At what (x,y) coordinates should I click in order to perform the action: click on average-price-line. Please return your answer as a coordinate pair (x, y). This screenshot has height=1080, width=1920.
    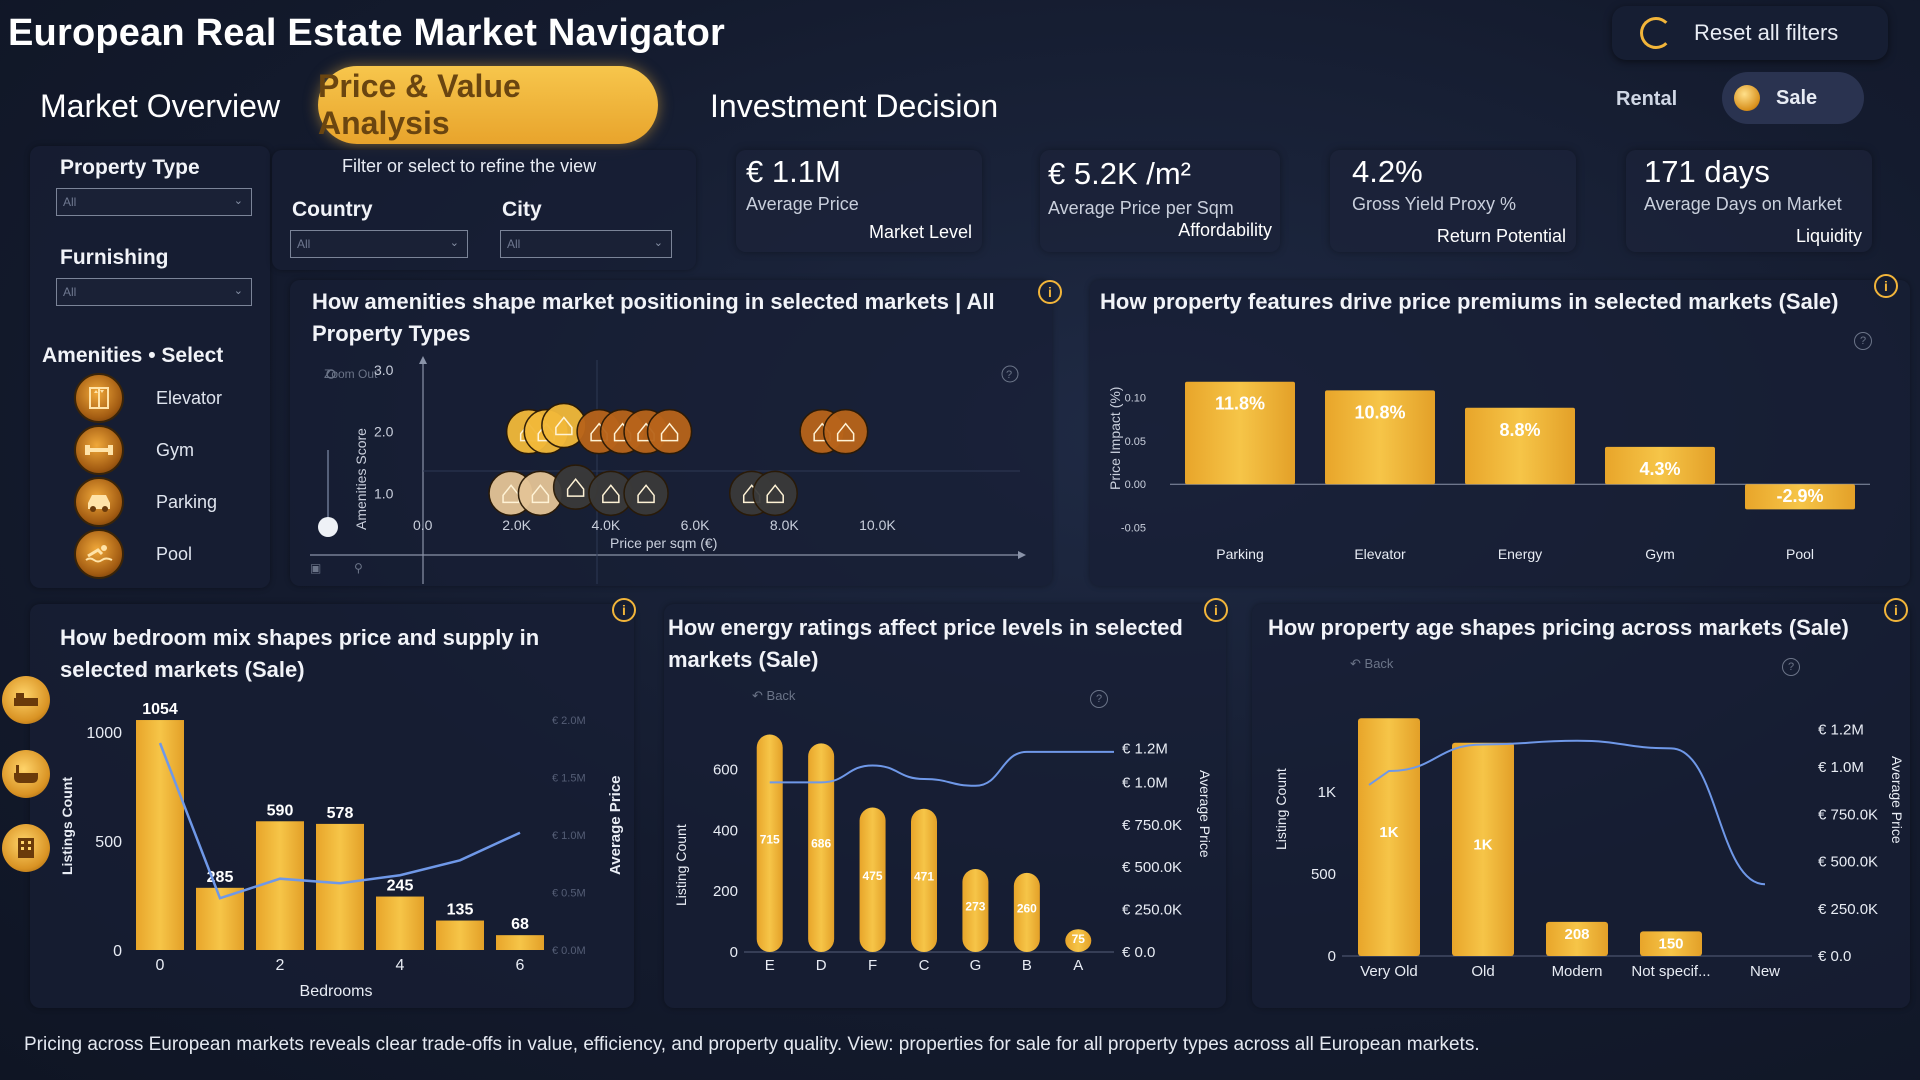
    Looking at the image, I should click on (941, 768).